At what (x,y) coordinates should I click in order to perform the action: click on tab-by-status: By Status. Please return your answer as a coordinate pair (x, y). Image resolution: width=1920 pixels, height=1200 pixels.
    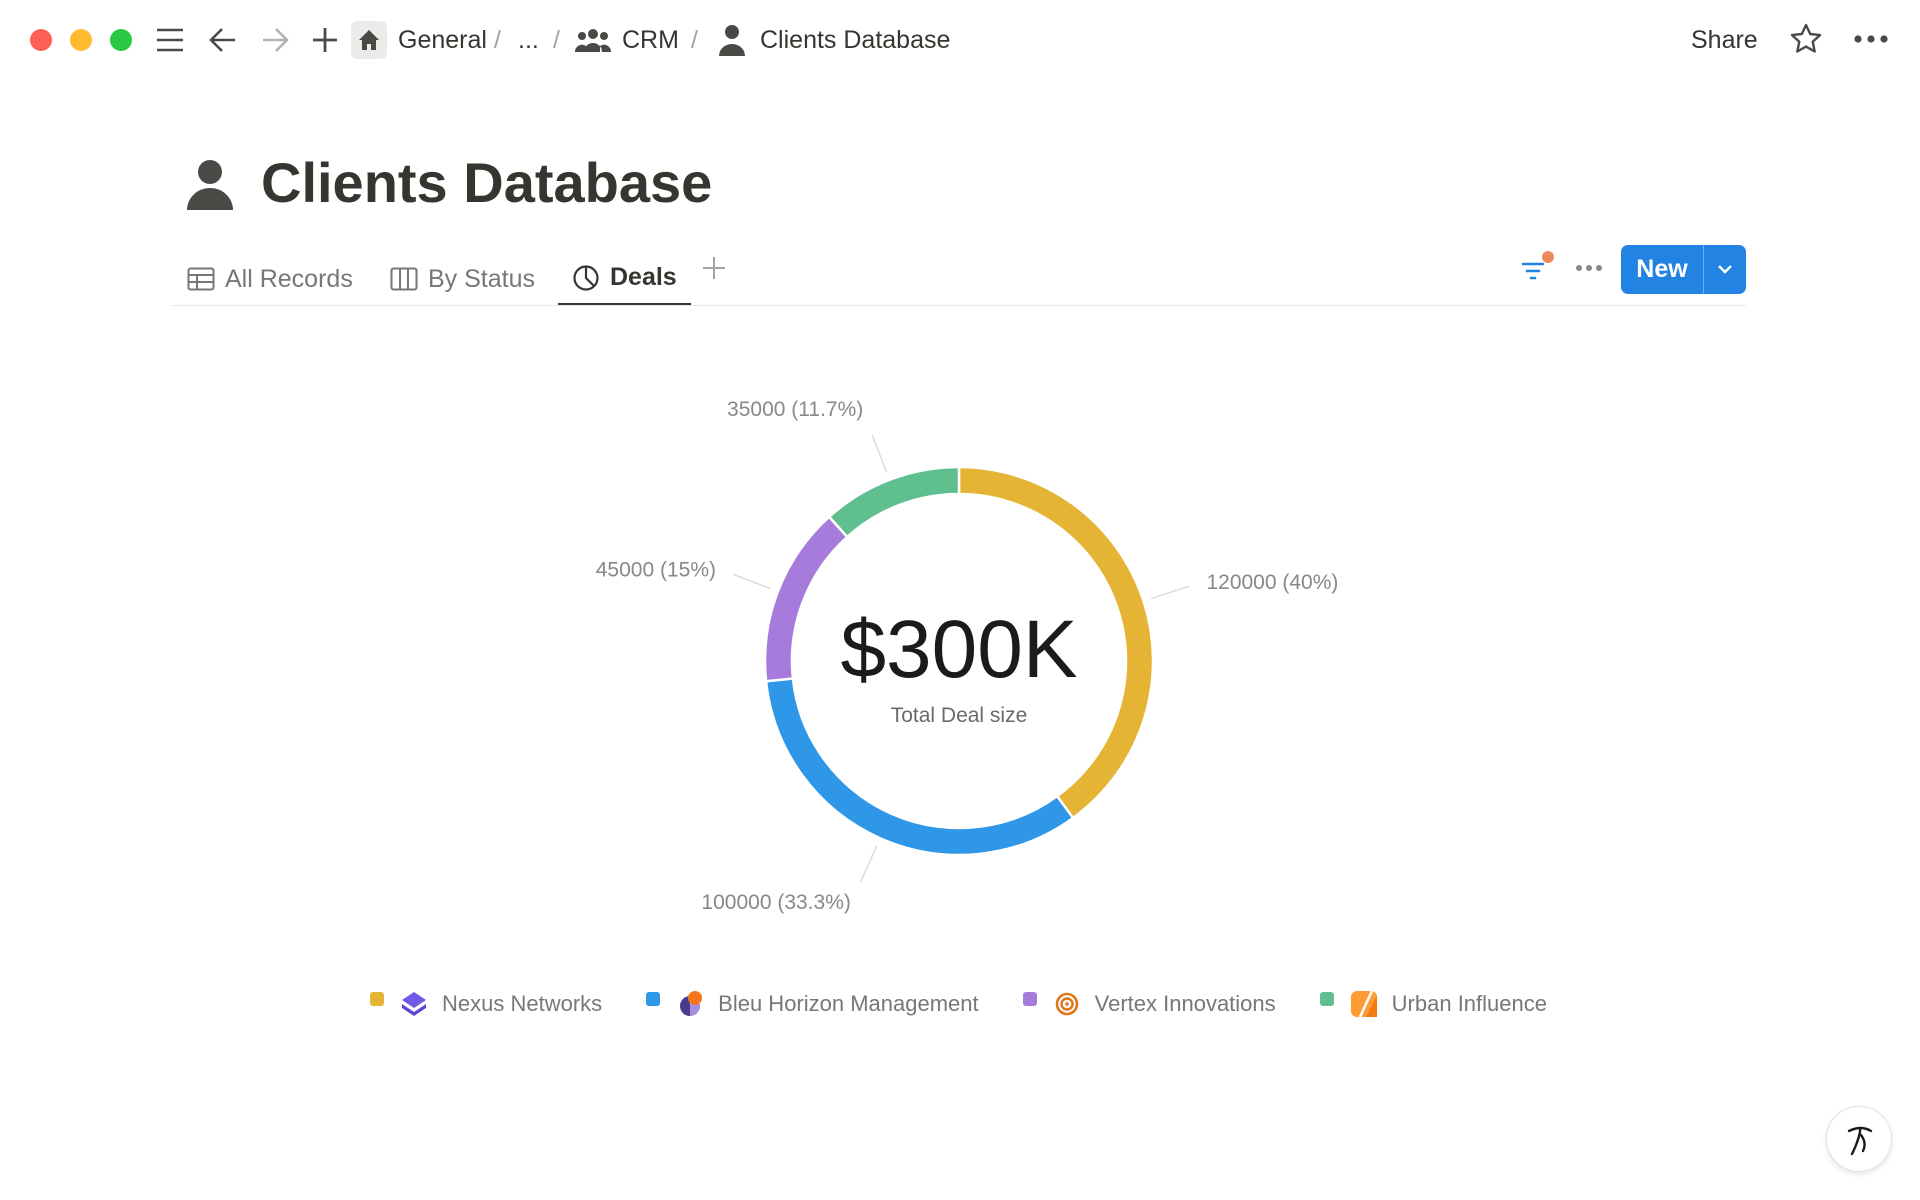
    Looking at the image, I should click on (462, 279).